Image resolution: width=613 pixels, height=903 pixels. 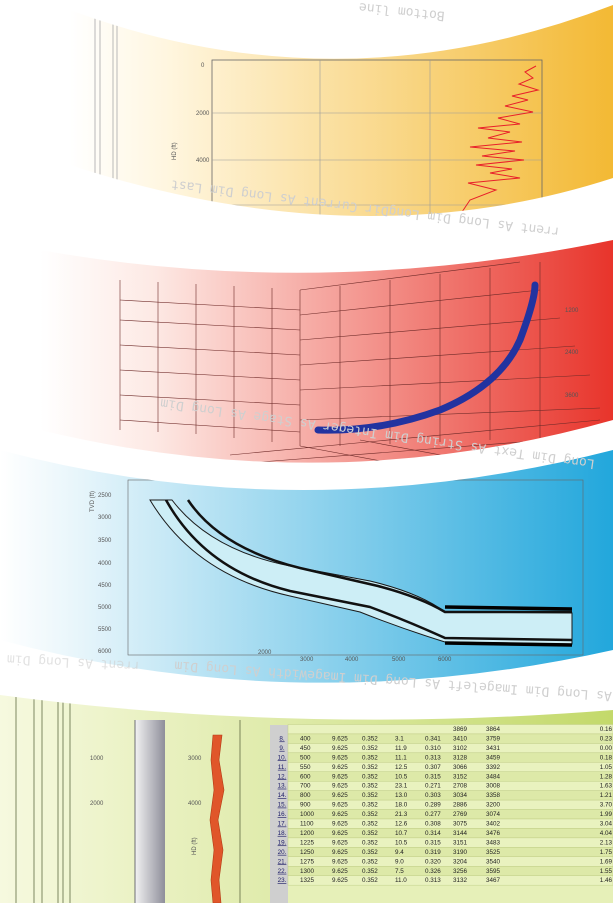 I want to click on tick-p4-3: 4000, so click(x=195, y=804).